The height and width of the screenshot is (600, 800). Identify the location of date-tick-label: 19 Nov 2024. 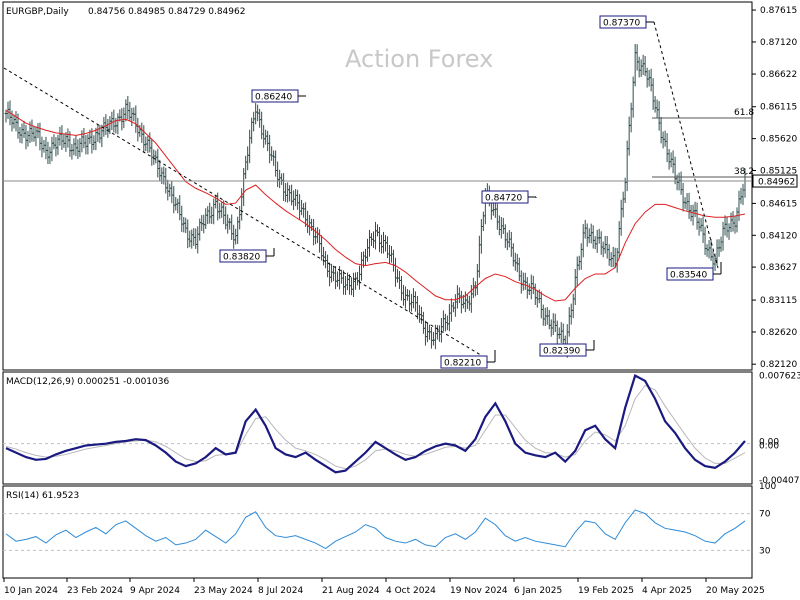
(479, 591).